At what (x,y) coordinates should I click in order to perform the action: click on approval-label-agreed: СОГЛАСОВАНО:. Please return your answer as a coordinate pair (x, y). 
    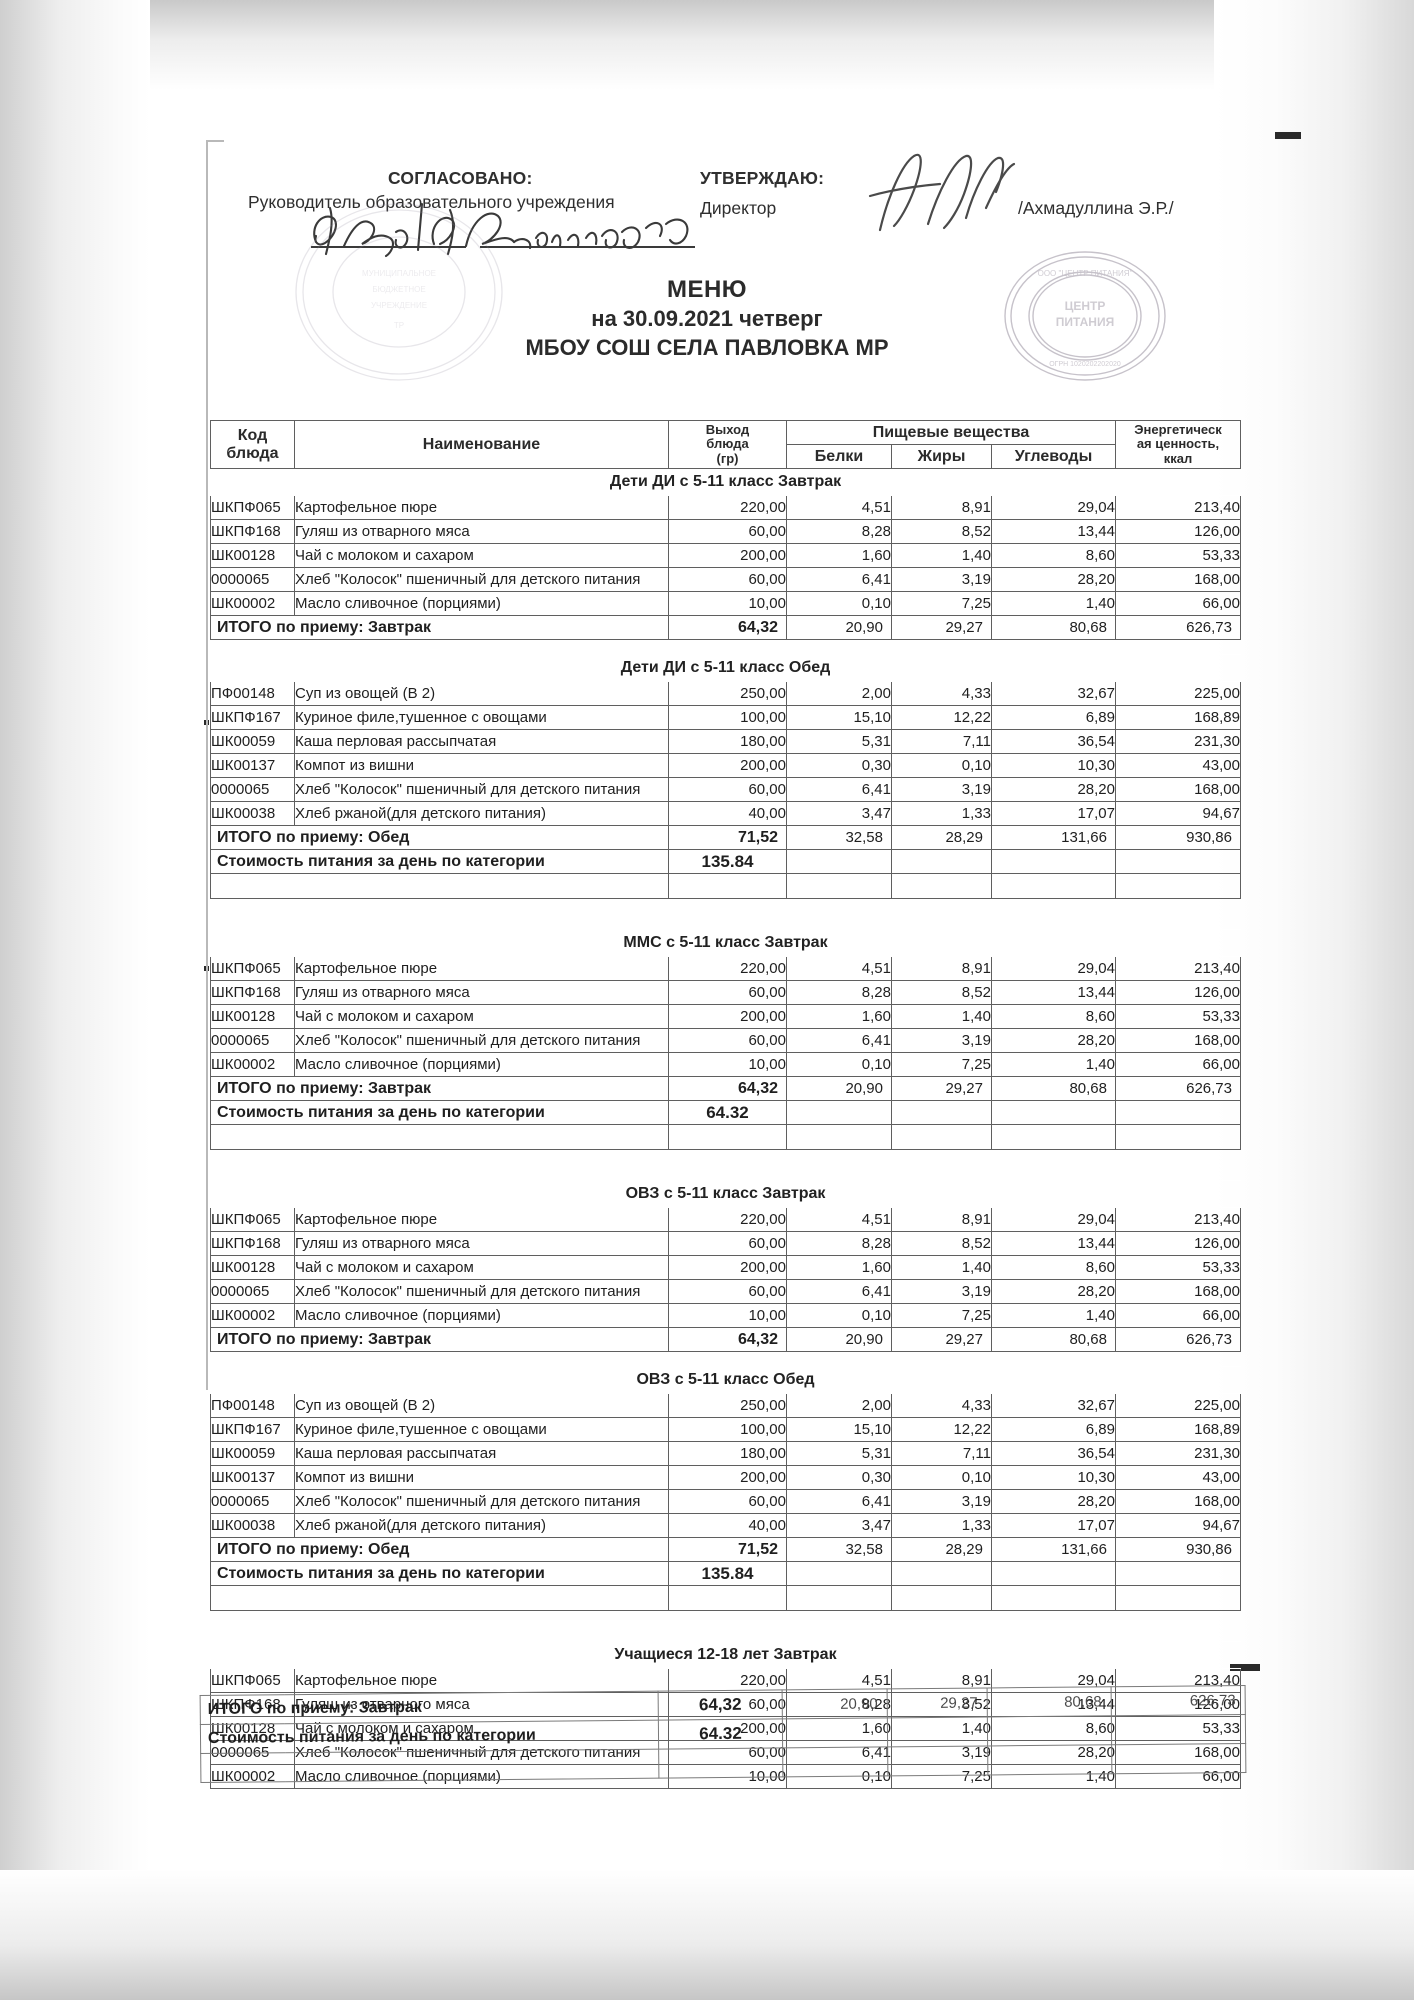
    Looking at the image, I should click on (460, 178).